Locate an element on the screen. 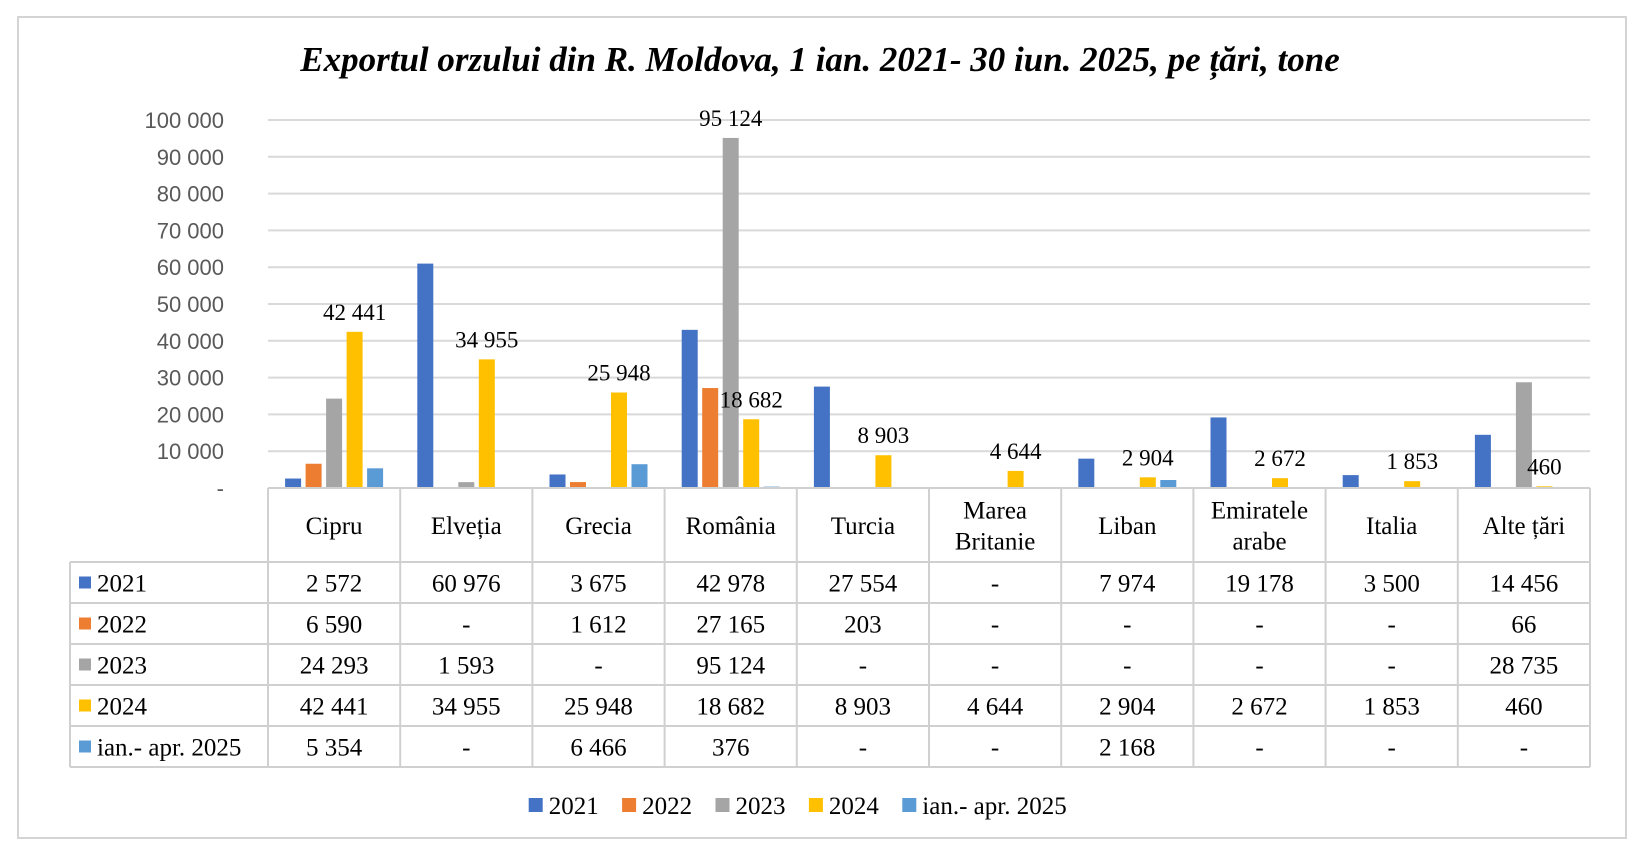 This screenshot has height=854, width=1640. table-cell: 60 976 is located at coordinates (466, 584).